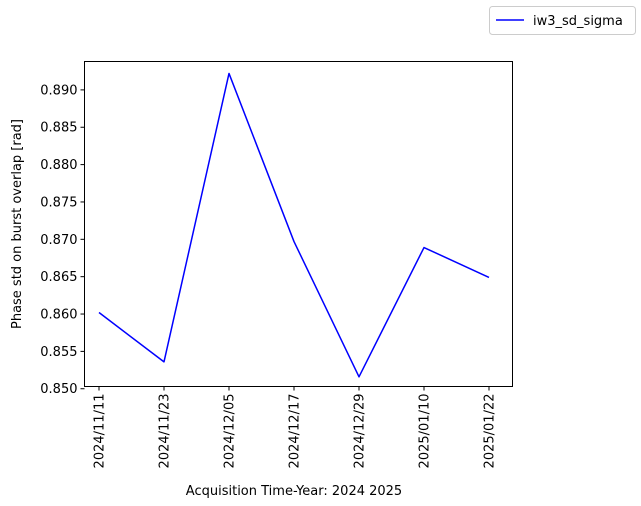 This screenshot has height=506, width=641. I want to click on x-tick-label: 2024/12/17, so click(295, 431).